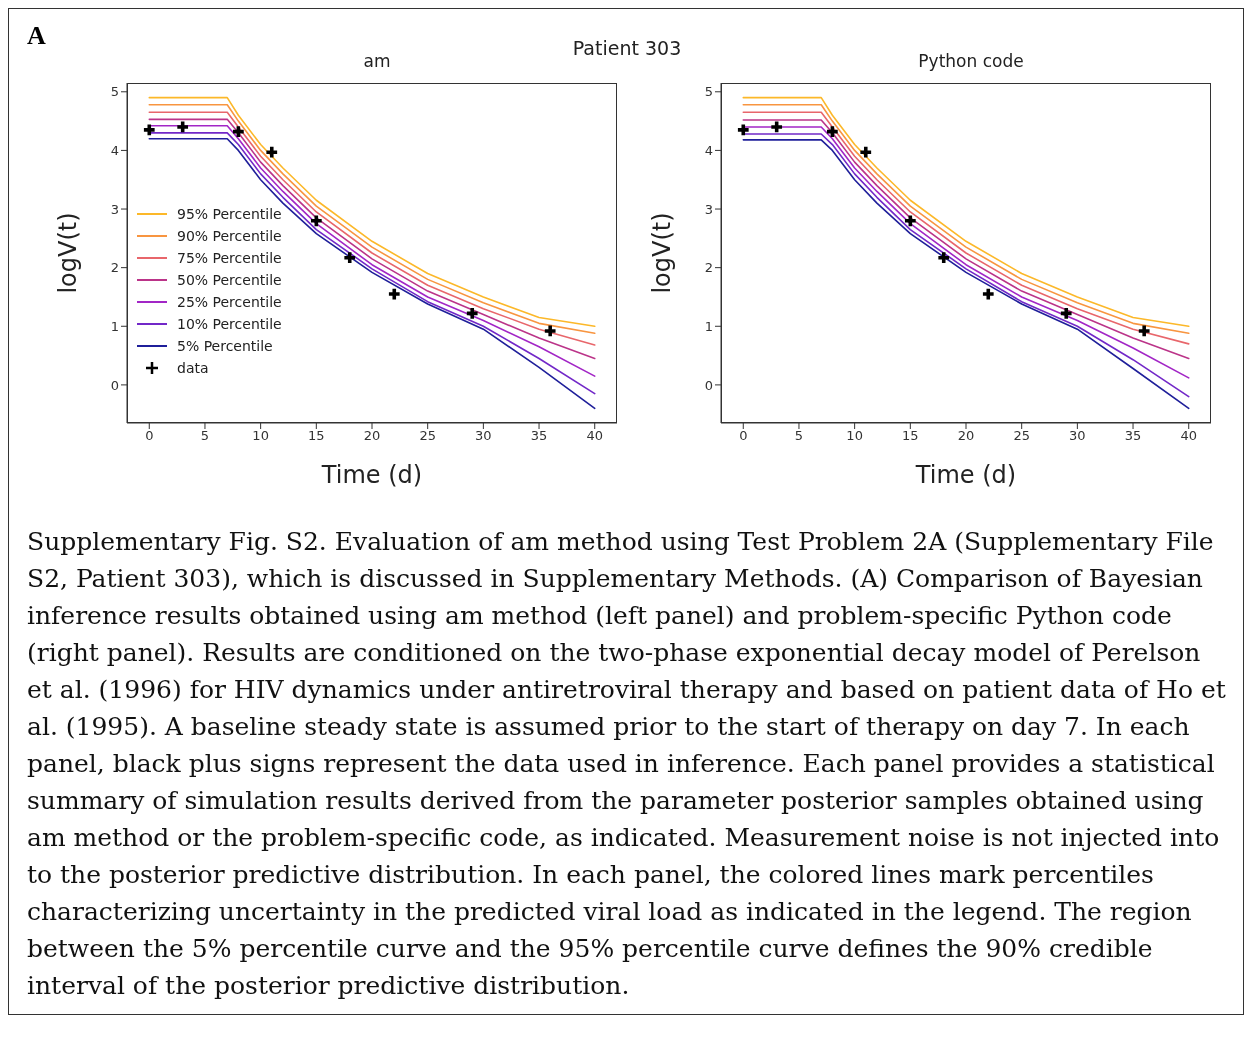 The height and width of the screenshot is (1057, 1254). What do you see at coordinates (229, 324) in the screenshot?
I see `legend-label: 10% Percentile` at bounding box center [229, 324].